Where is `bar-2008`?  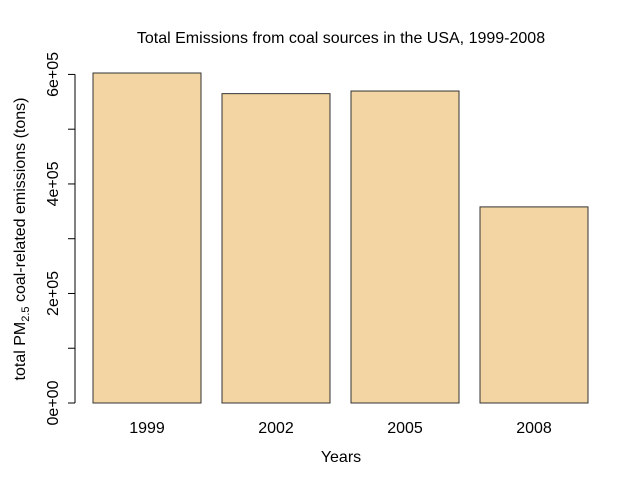 bar-2008 is located at coordinates (534, 305).